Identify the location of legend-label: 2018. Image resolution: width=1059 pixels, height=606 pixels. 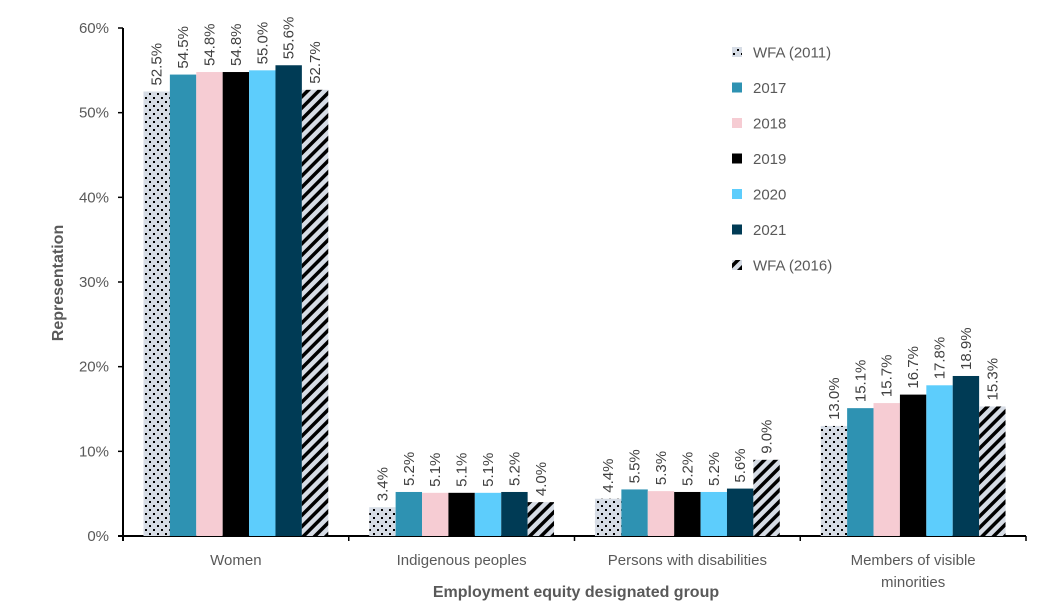
(769, 124).